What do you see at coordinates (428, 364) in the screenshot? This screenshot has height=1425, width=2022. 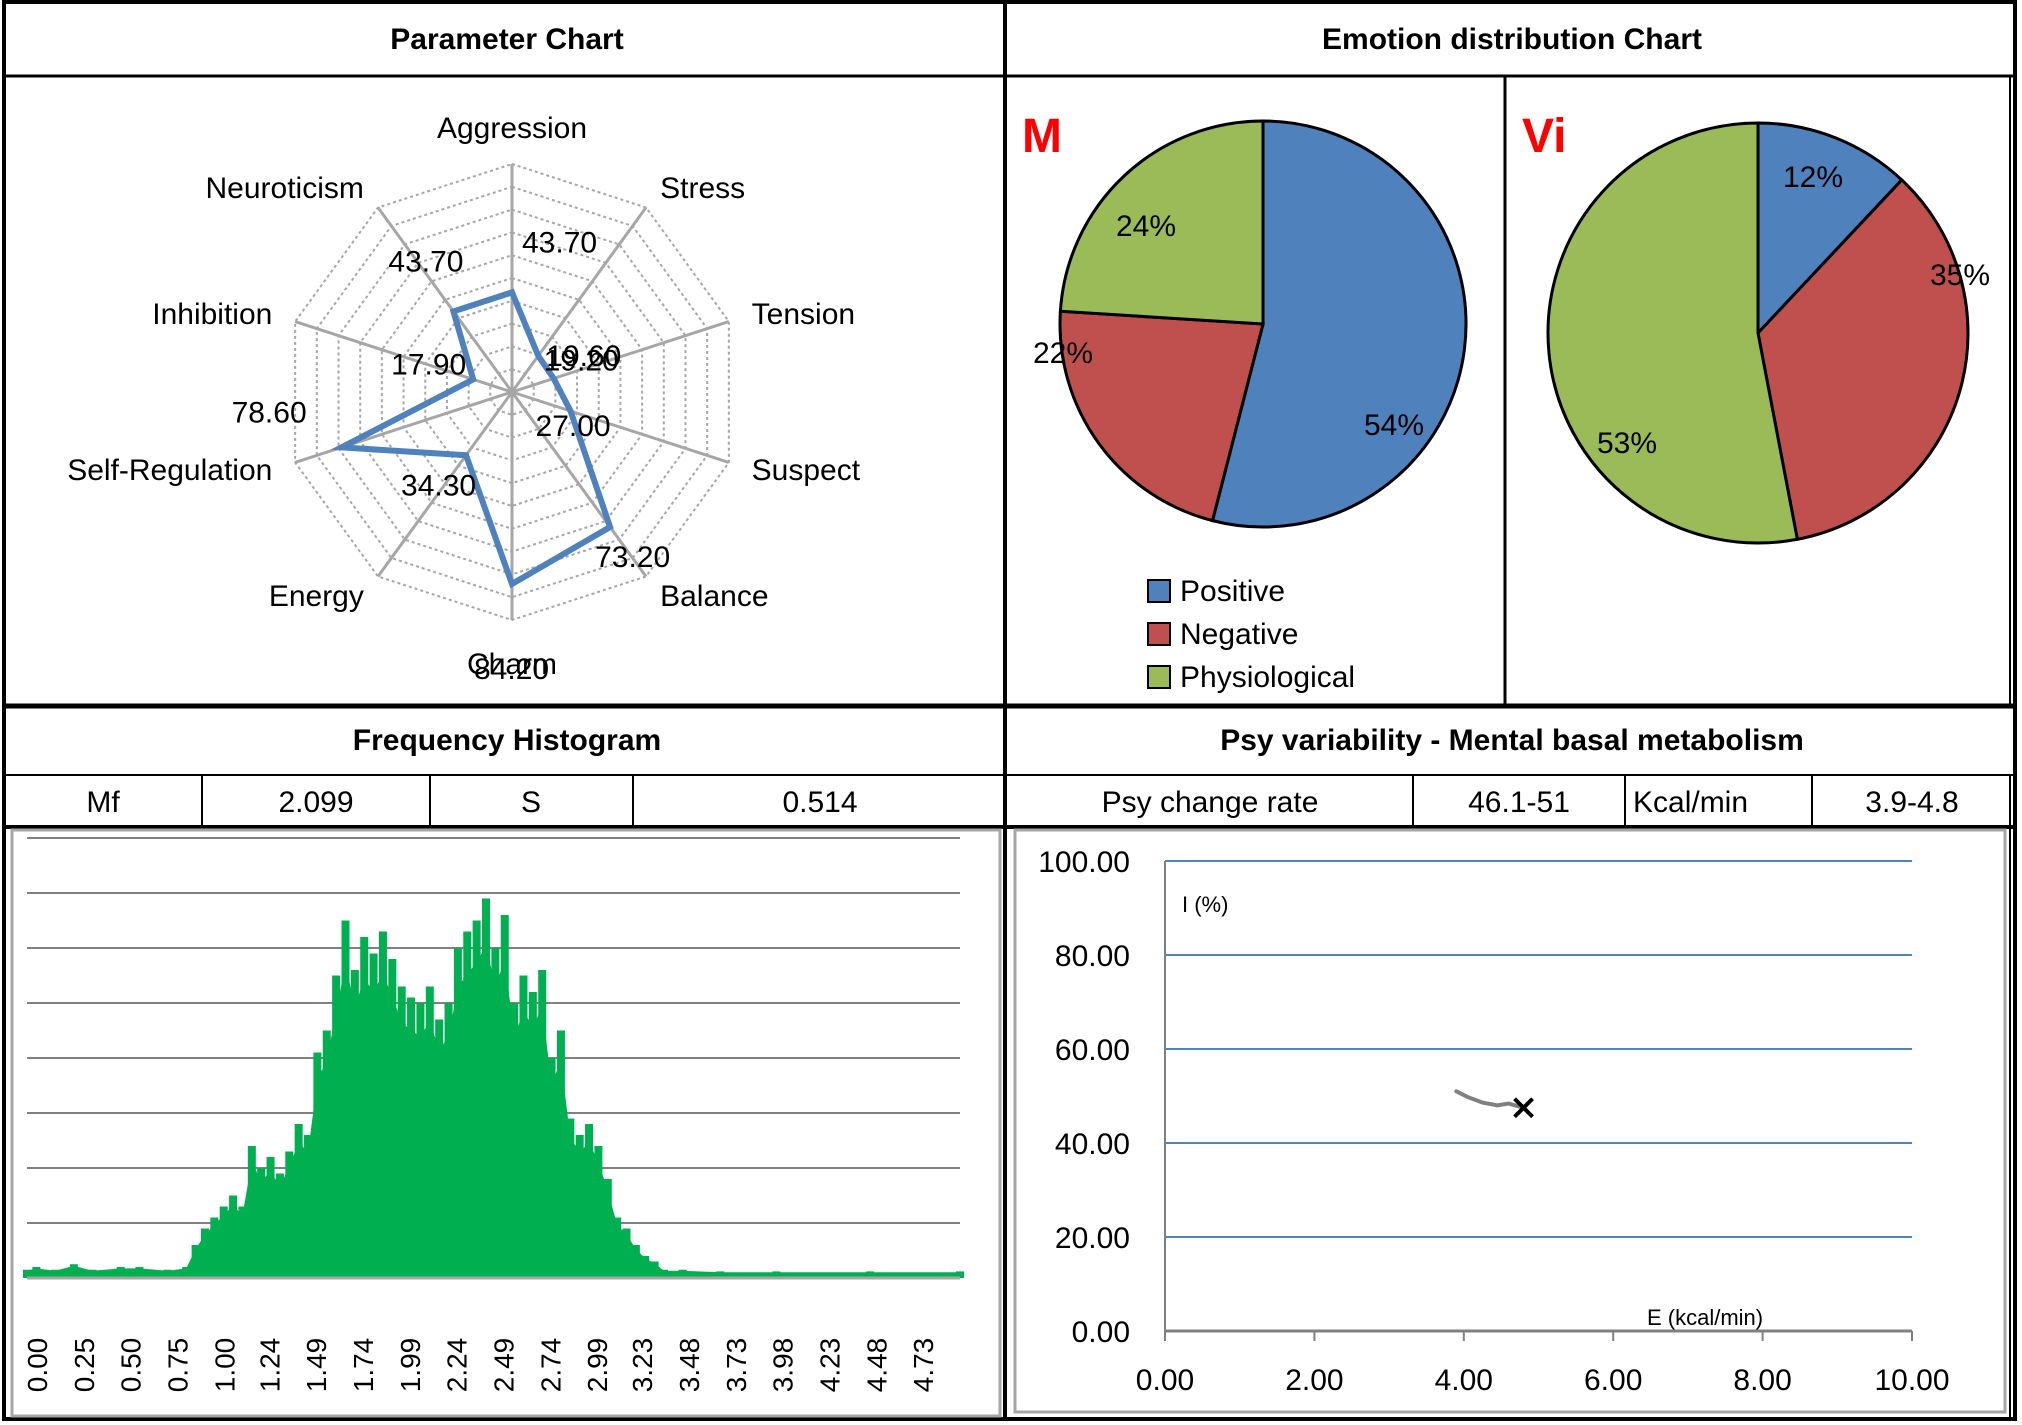 I see `radar-value-label: 17.90` at bounding box center [428, 364].